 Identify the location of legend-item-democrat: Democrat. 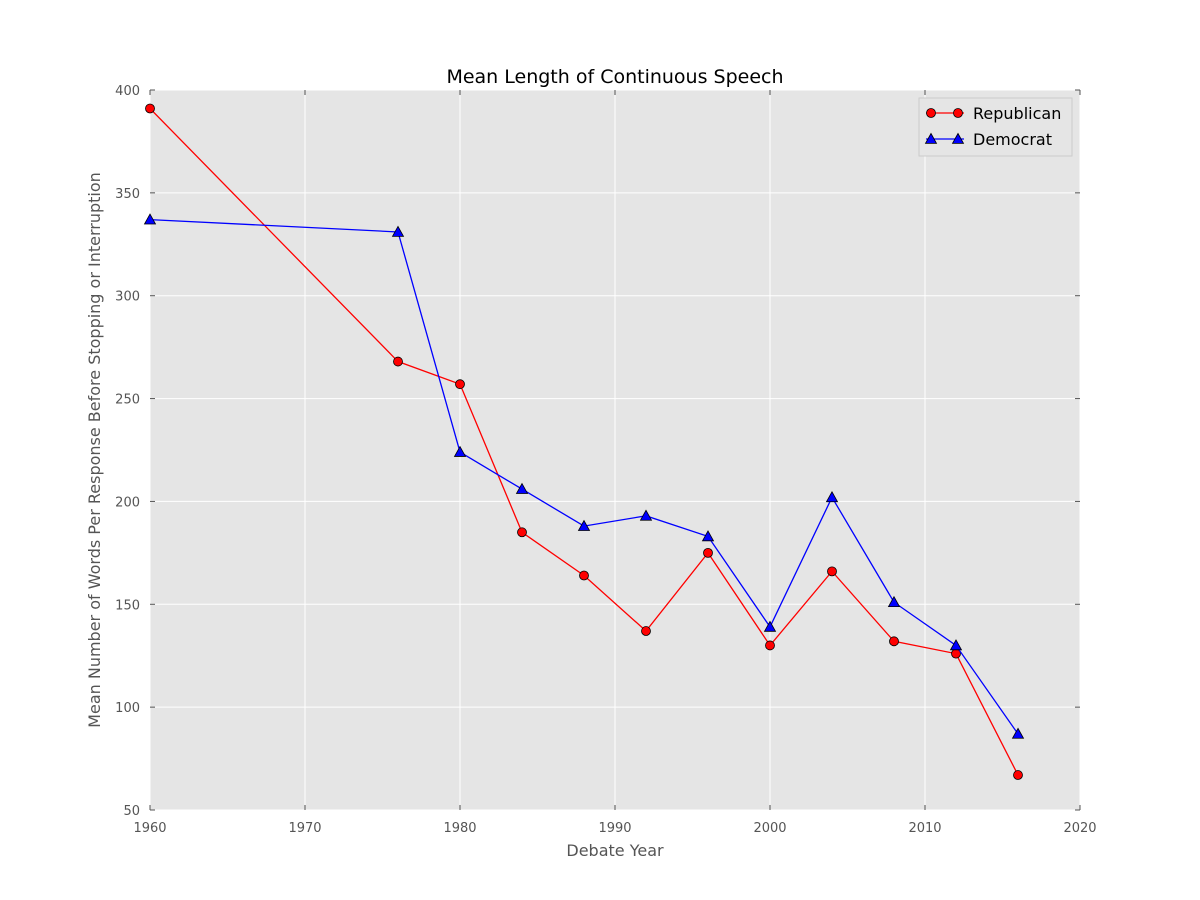
(988, 139).